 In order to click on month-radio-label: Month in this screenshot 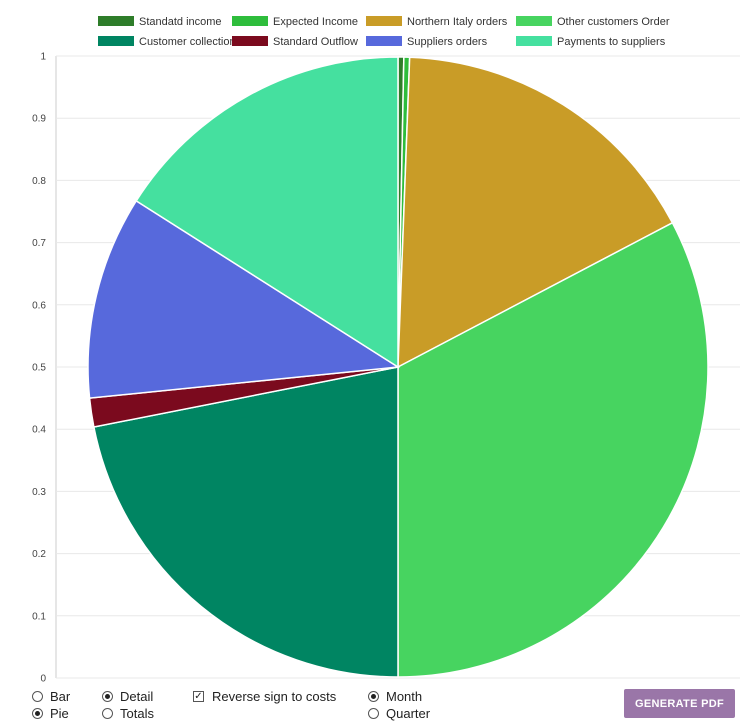, I will do `click(404, 696)`.